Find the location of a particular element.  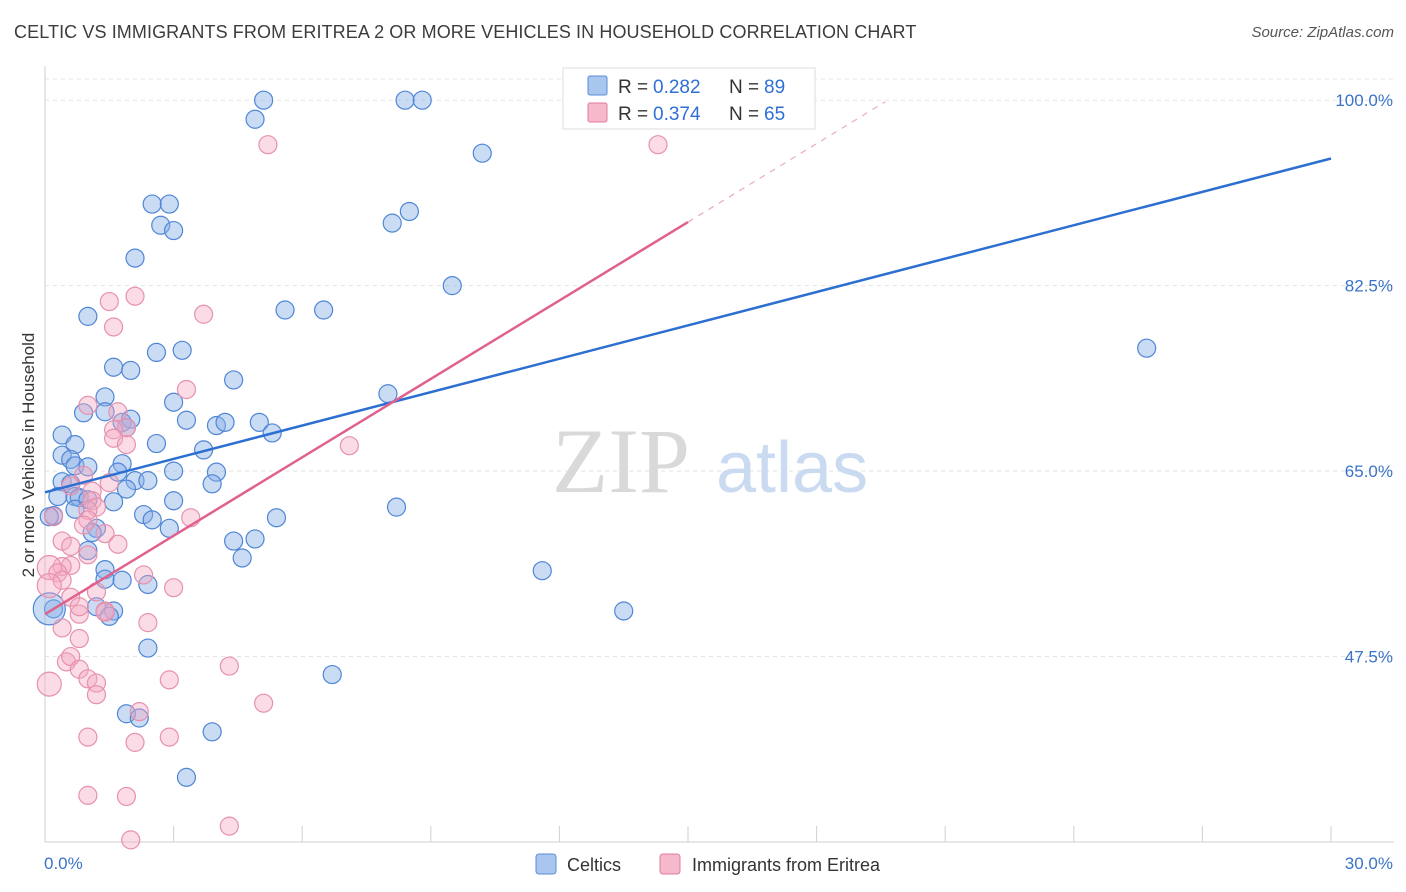

watermark: ZIP atlas is located at coordinates (710, 461).